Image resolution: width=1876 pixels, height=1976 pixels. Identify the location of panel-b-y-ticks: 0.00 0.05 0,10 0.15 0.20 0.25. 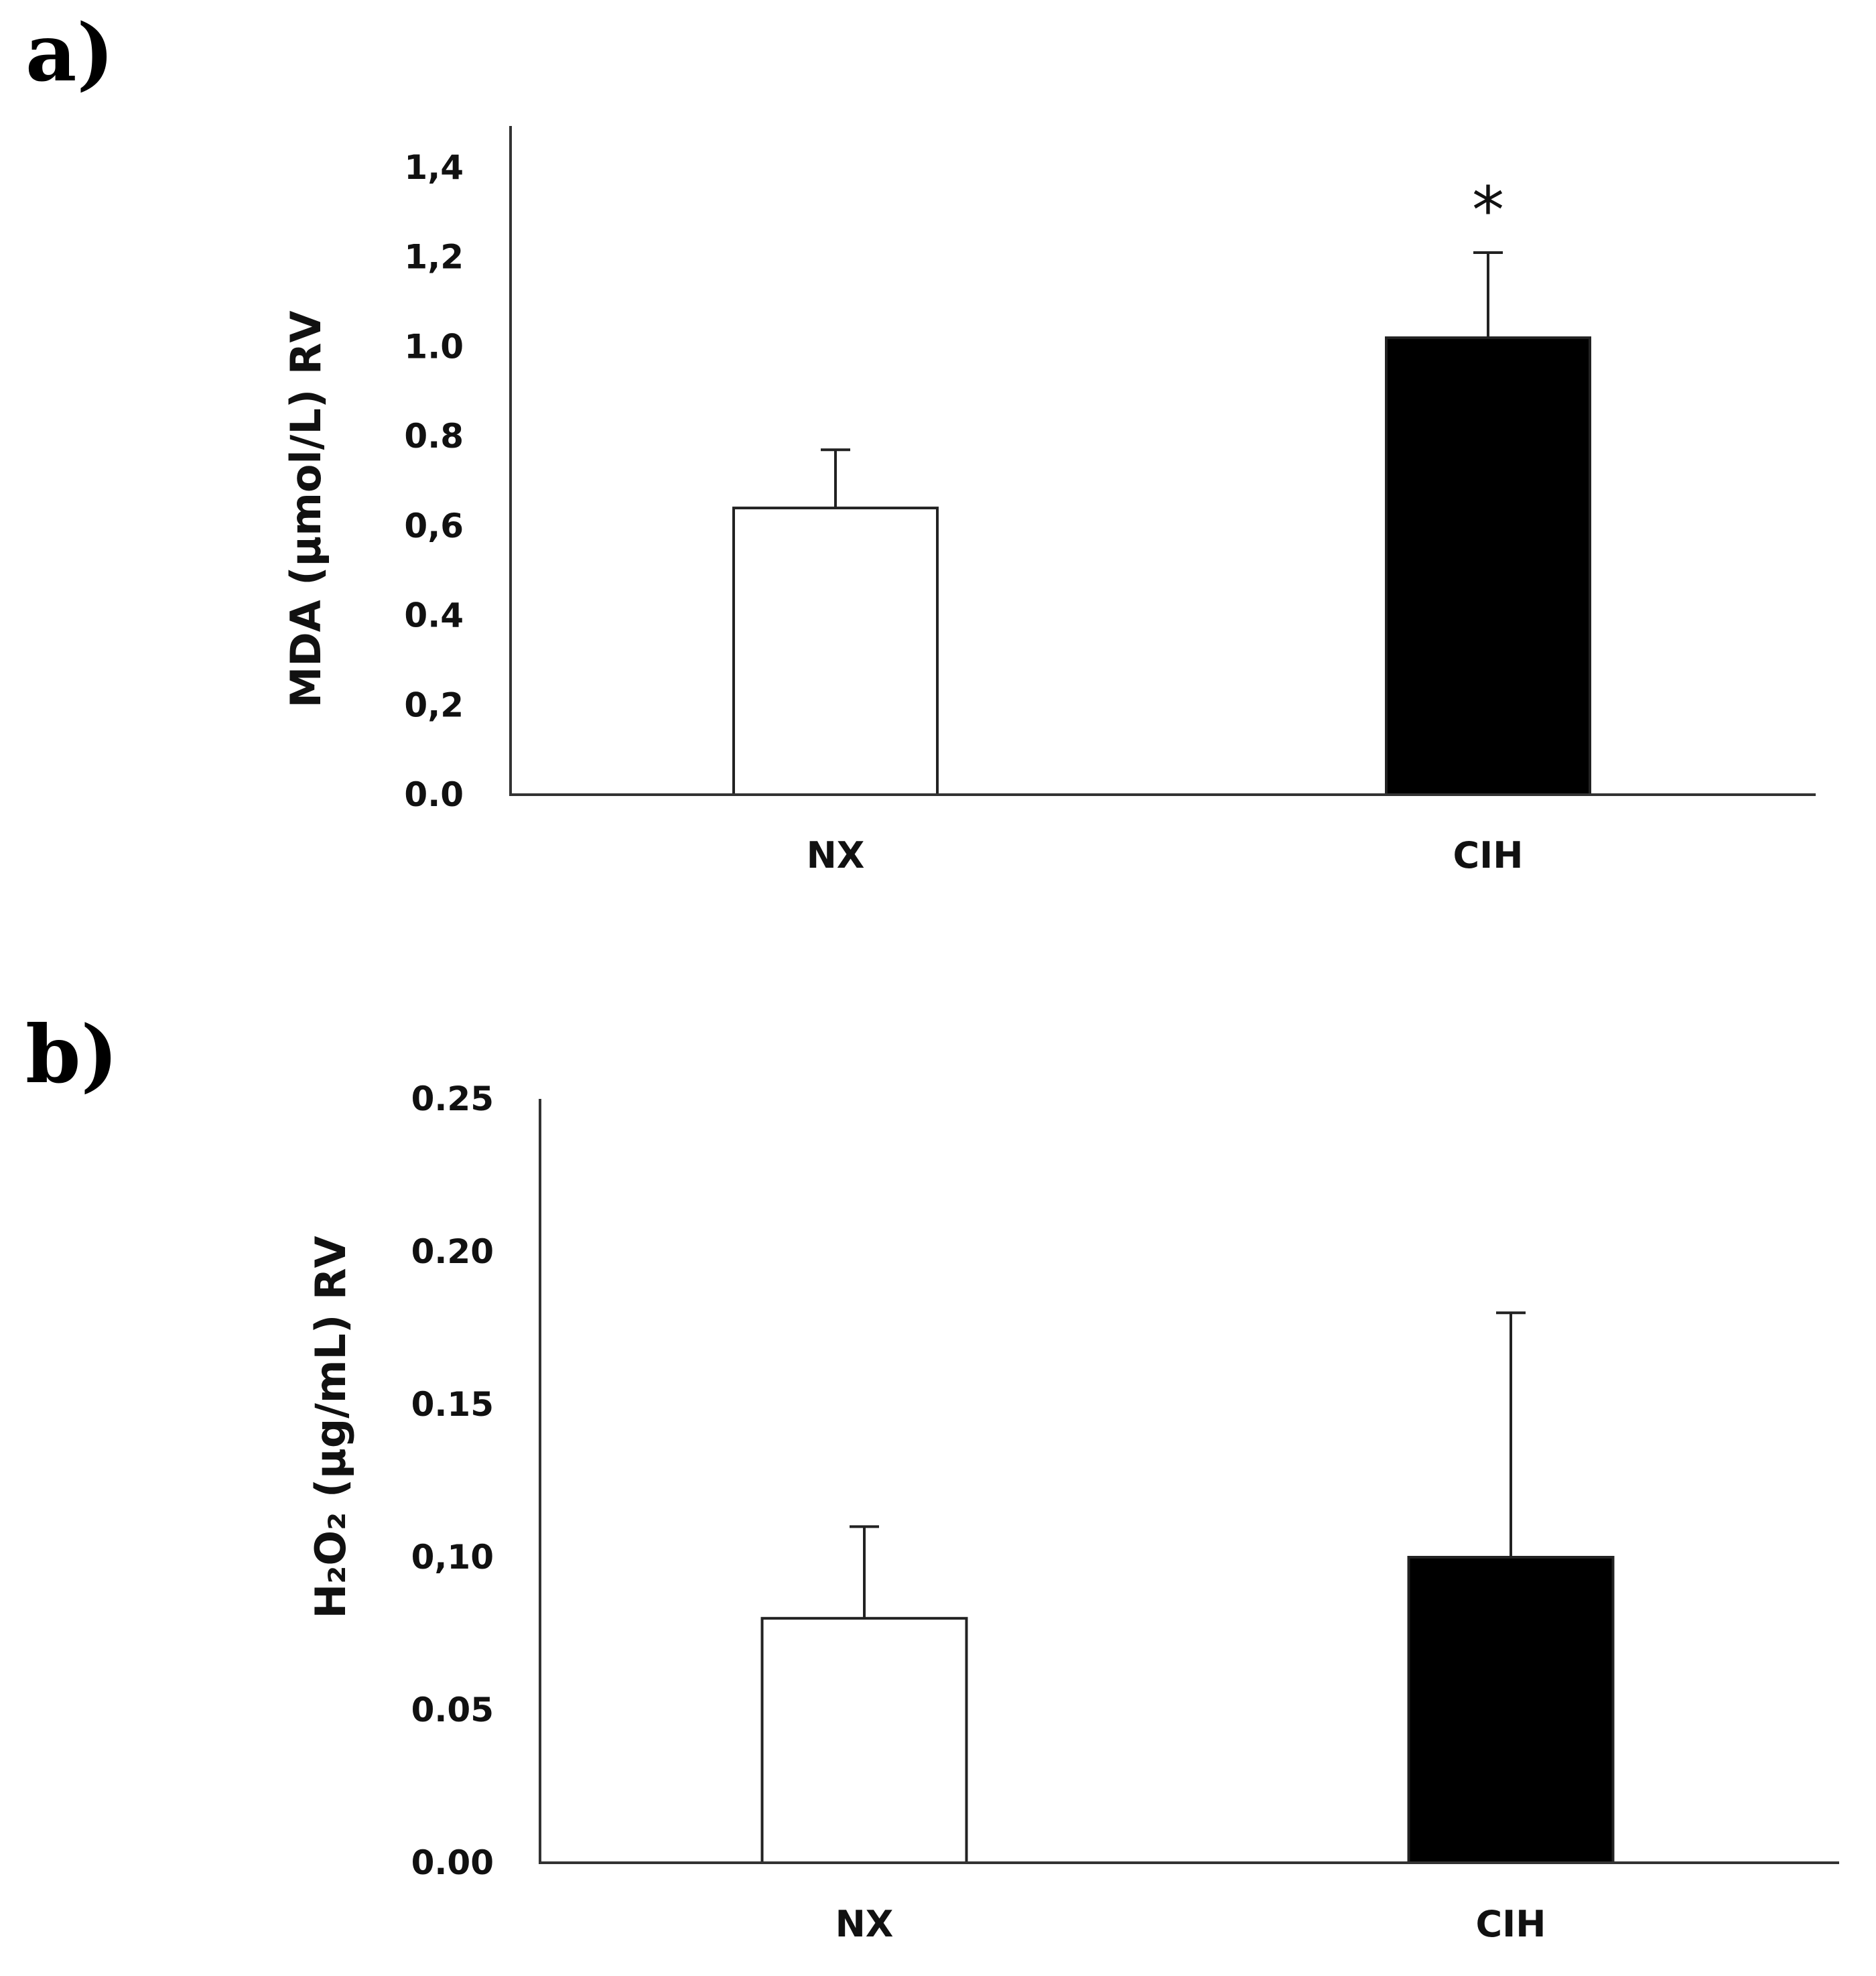
(453, 1480).